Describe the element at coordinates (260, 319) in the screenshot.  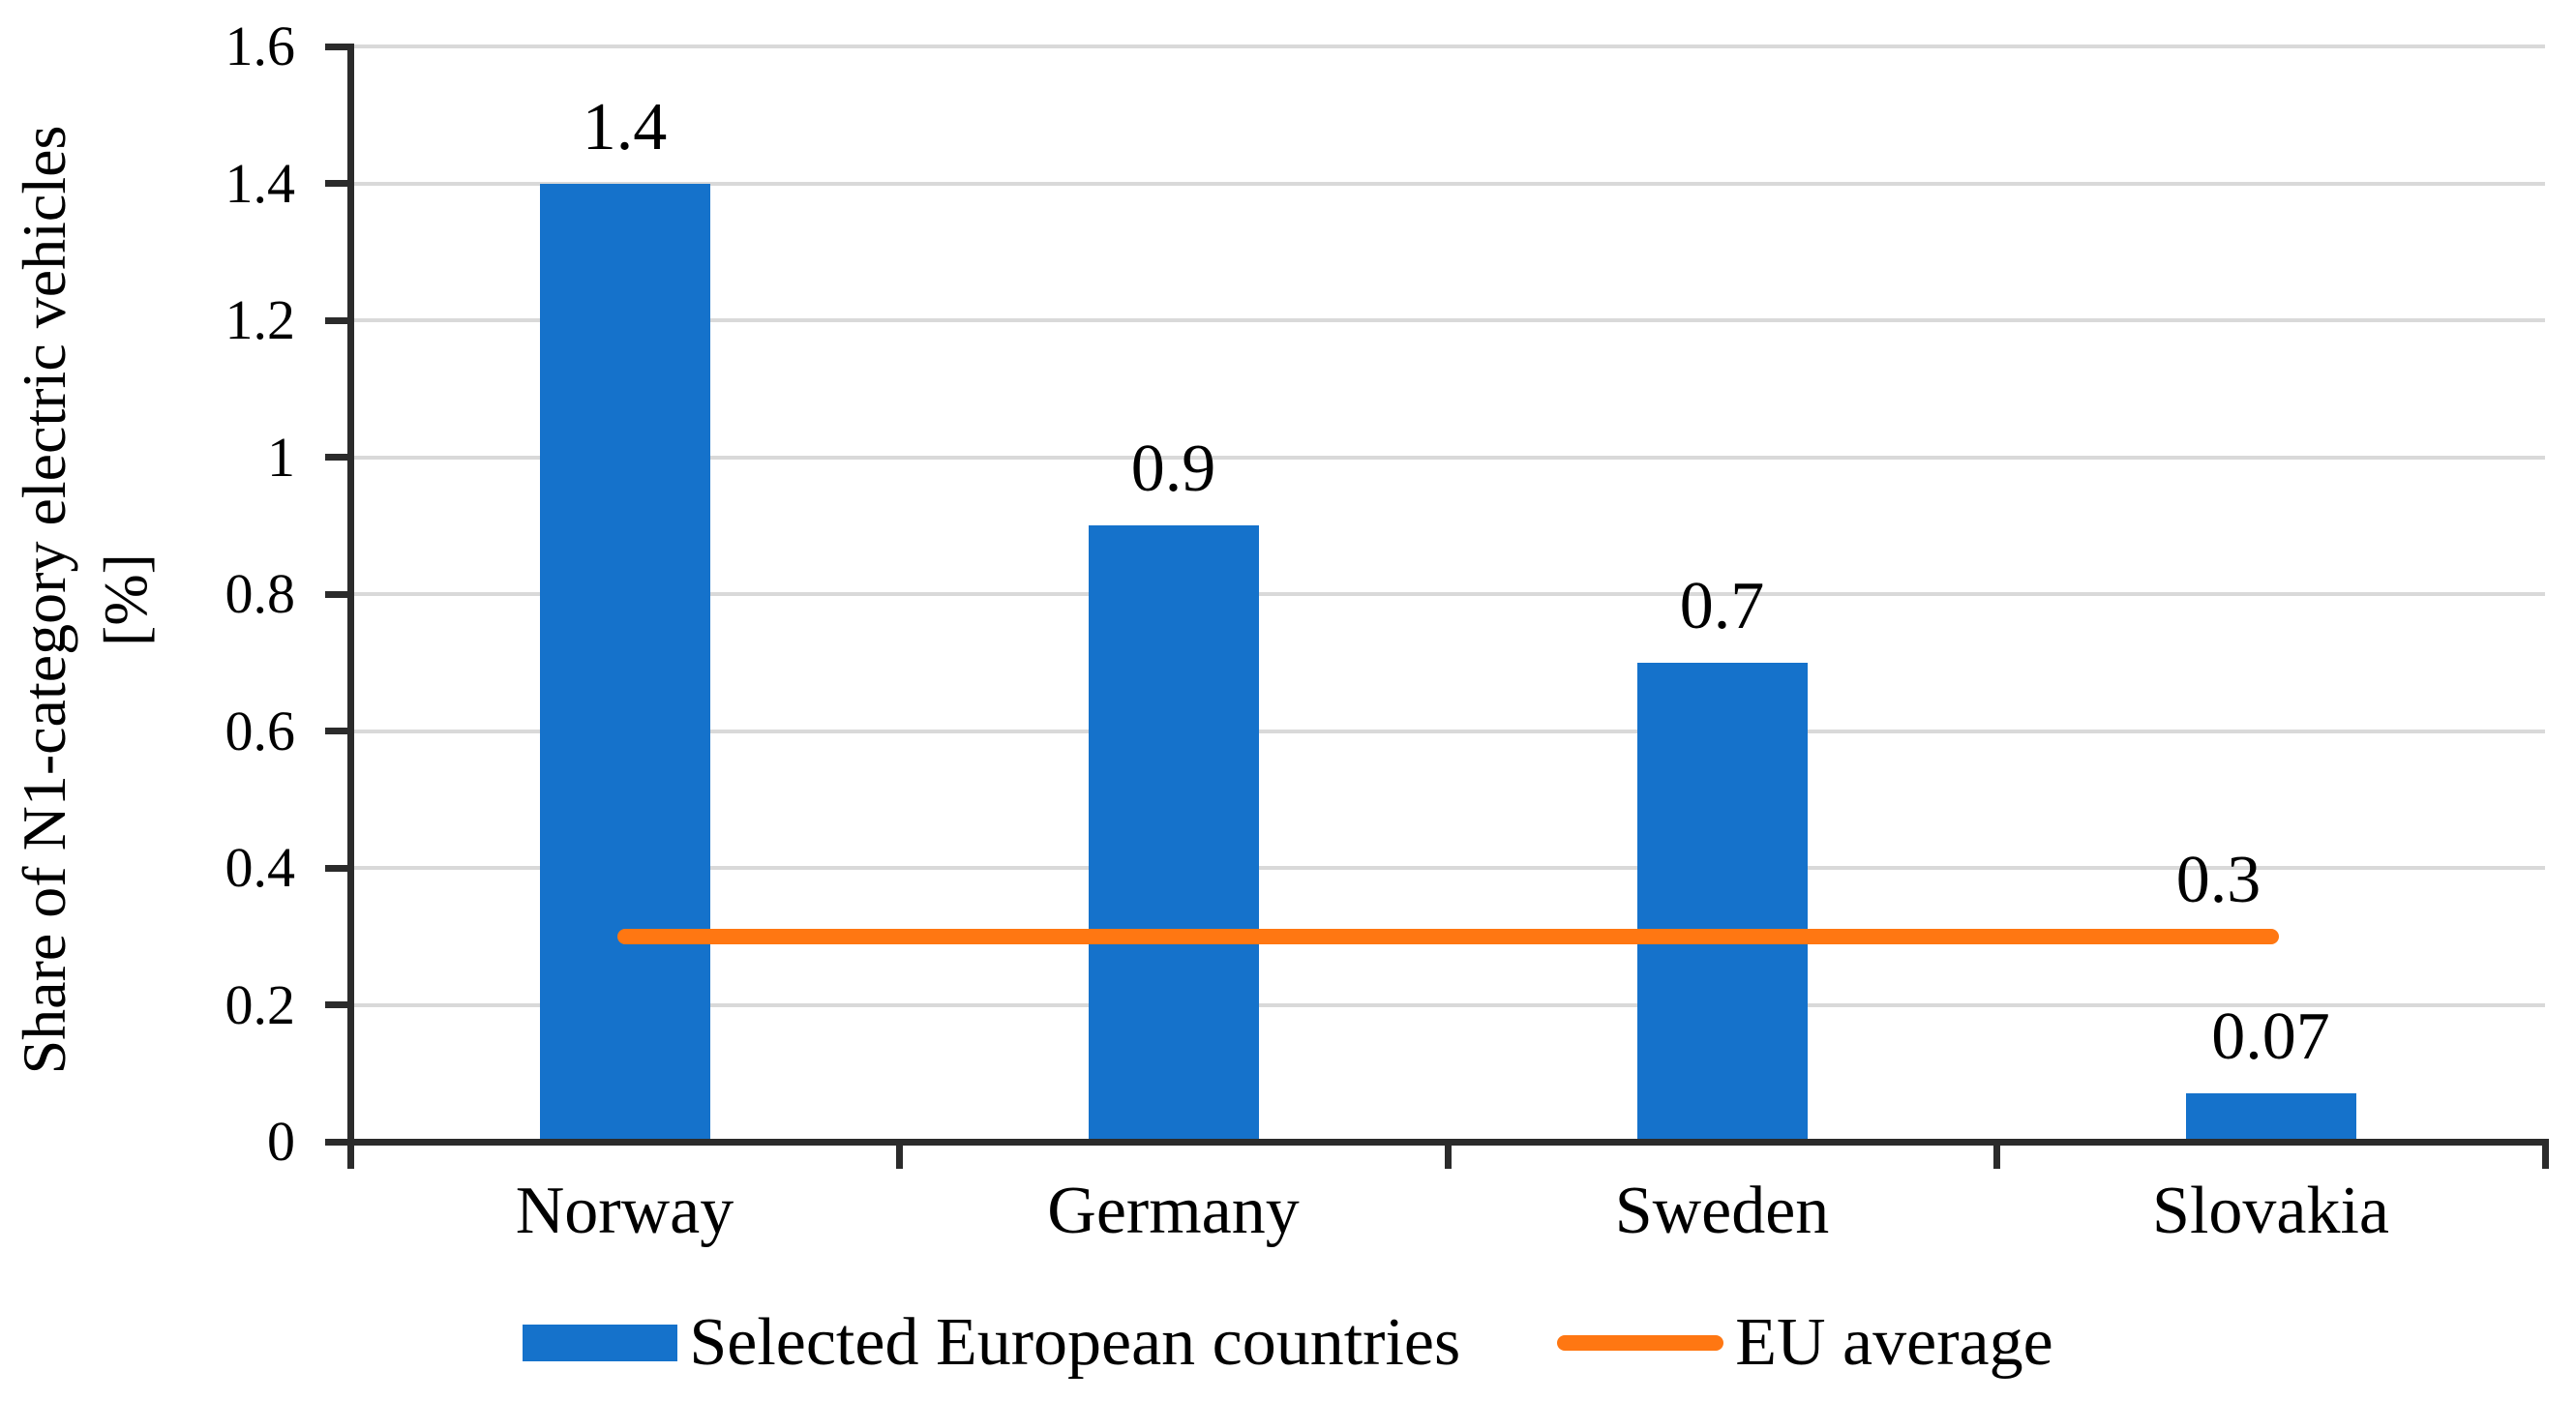
I see `y-tick-label-1.2: 1.2` at that location.